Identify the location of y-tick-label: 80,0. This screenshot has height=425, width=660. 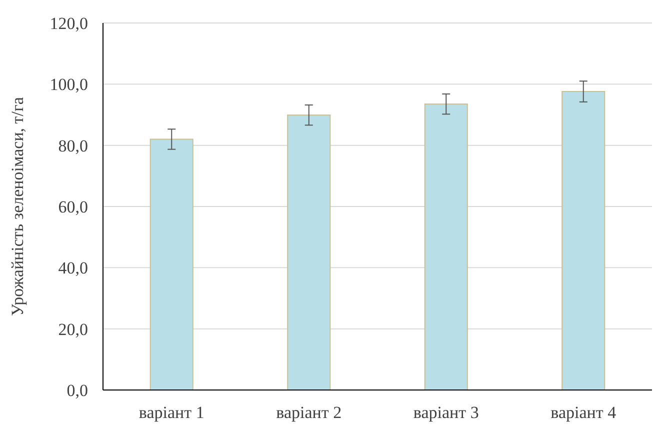
(73, 146).